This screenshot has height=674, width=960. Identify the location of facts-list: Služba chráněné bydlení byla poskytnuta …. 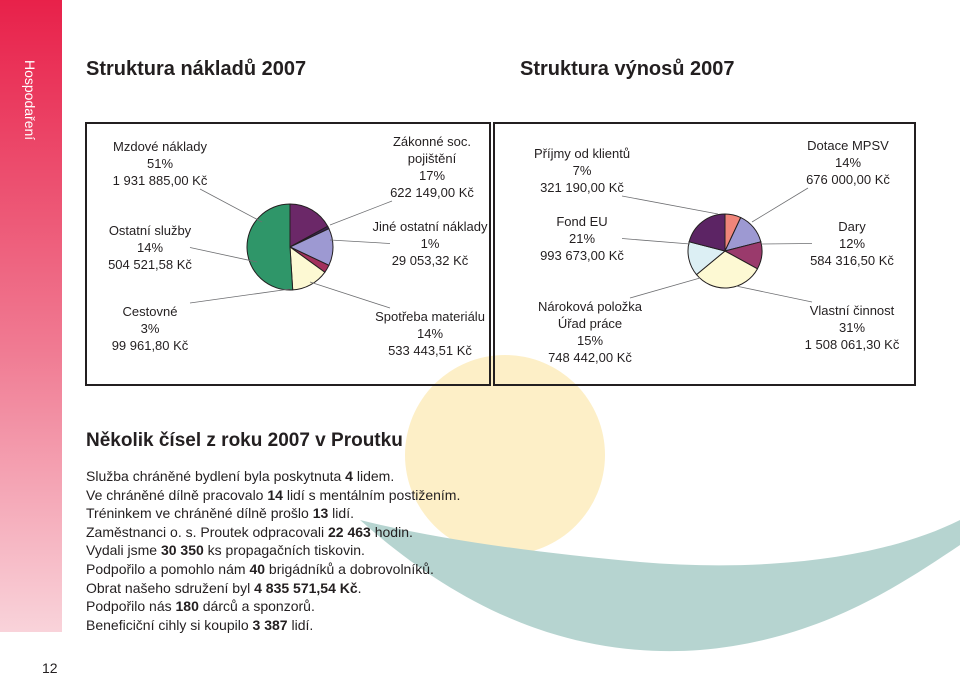
(273, 550).